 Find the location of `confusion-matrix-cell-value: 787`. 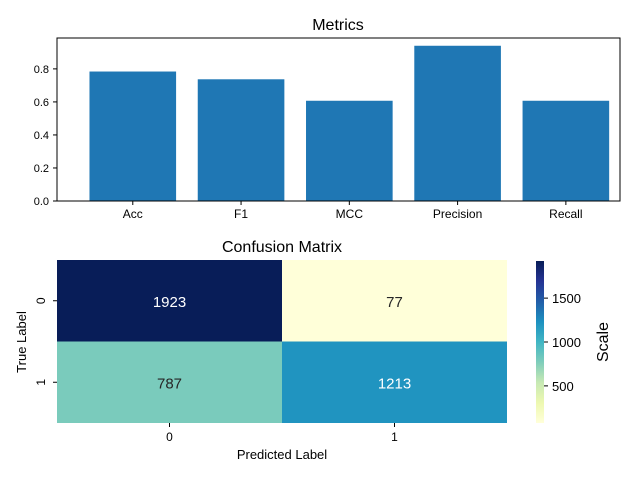

confusion-matrix-cell-value: 787 is located at coordinates (169, 383).